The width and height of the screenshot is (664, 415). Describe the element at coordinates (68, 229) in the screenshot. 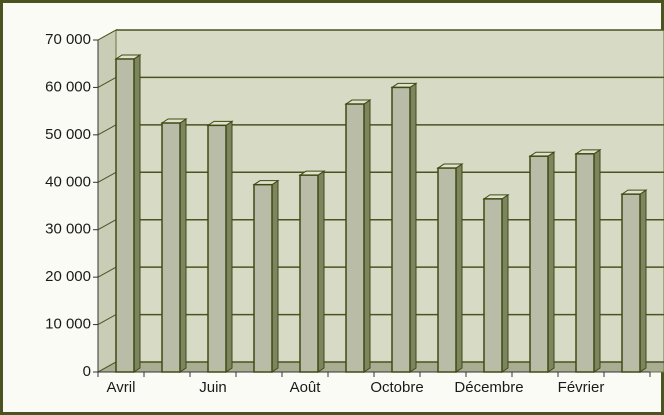

I see `y-tick-label: 30 000` at that location.